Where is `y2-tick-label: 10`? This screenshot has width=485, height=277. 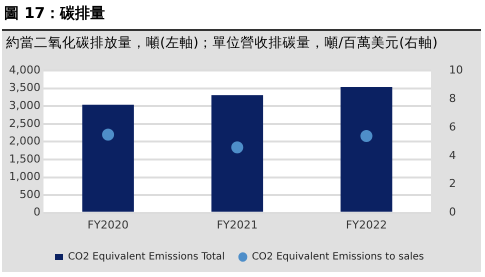
y2-tick-label: 10 is located at coordinates (456, 69).